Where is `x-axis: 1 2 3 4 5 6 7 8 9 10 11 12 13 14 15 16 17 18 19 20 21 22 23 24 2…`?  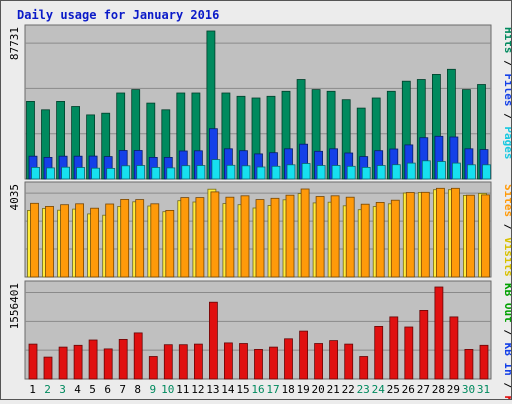
x-axis: 1 2 3 4 5 6 7 8 9 10 11 12 13 14 15 16 17 18 19 20 21 22 23 24 2… is located at coordinates (259, 389).